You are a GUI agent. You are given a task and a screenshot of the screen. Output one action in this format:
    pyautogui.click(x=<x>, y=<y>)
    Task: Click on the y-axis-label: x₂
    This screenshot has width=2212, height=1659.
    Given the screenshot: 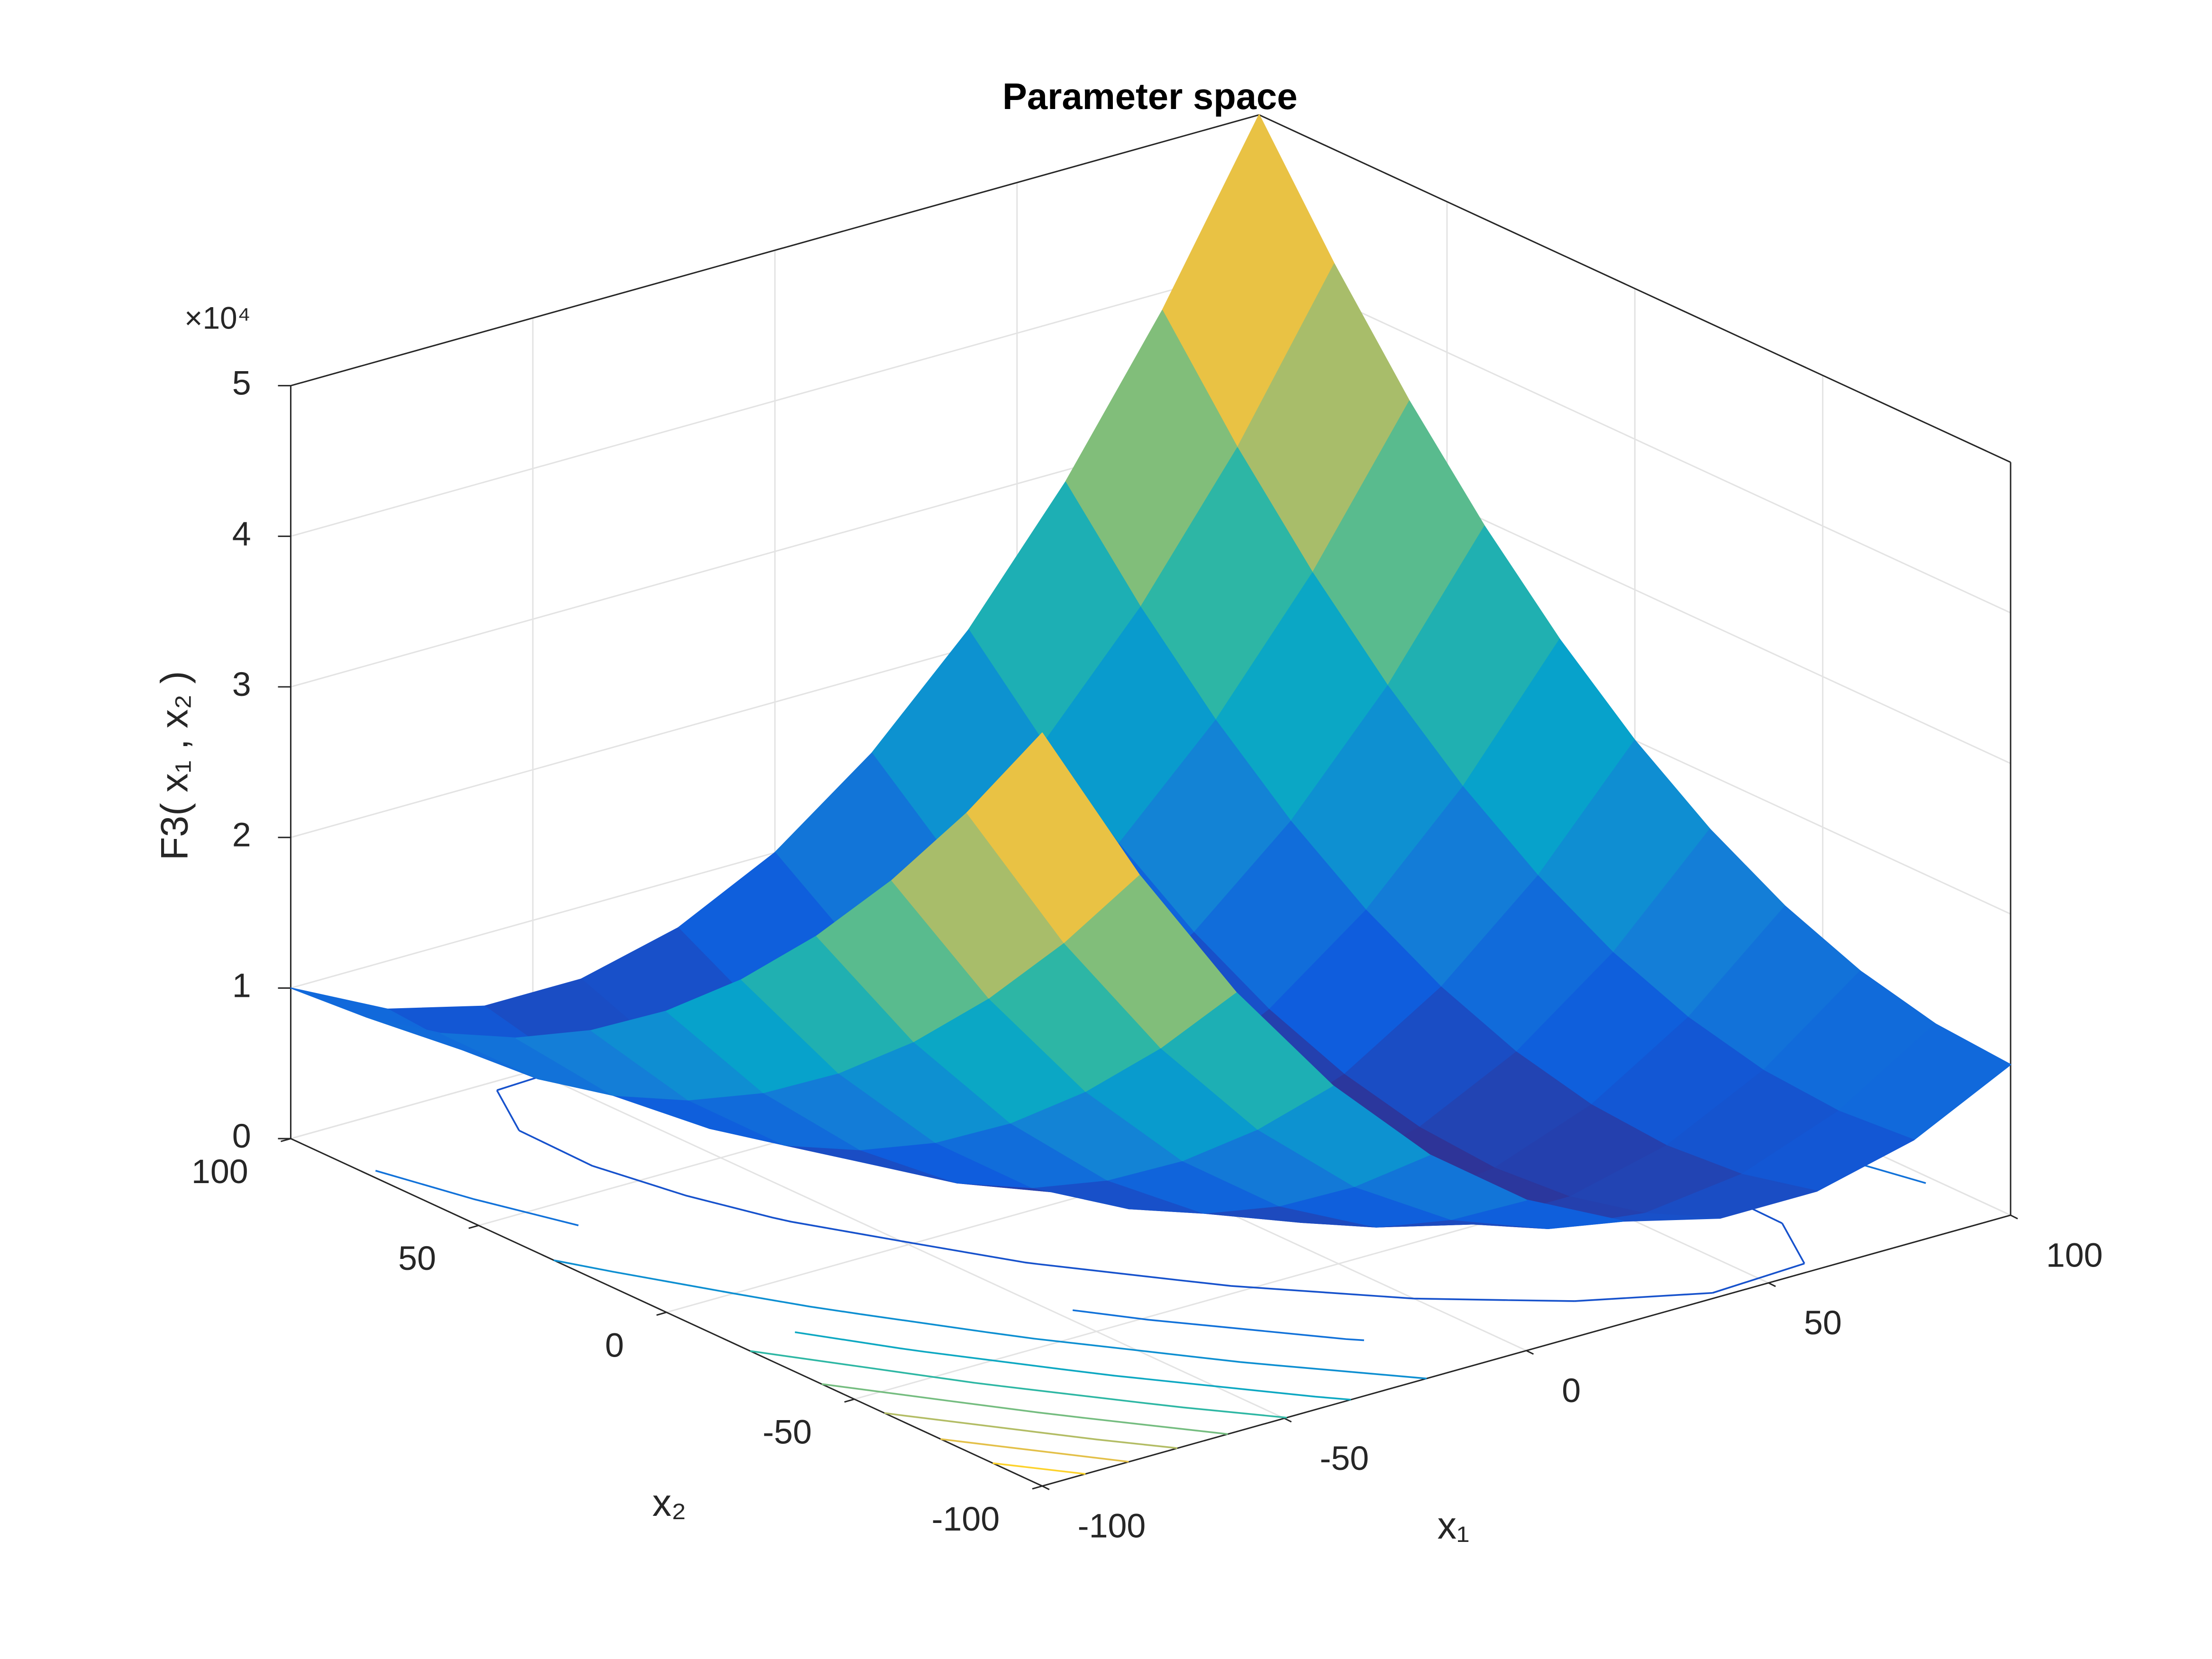 What is the action you would take?
    pyautogui.click(x=669, y=1503)
    